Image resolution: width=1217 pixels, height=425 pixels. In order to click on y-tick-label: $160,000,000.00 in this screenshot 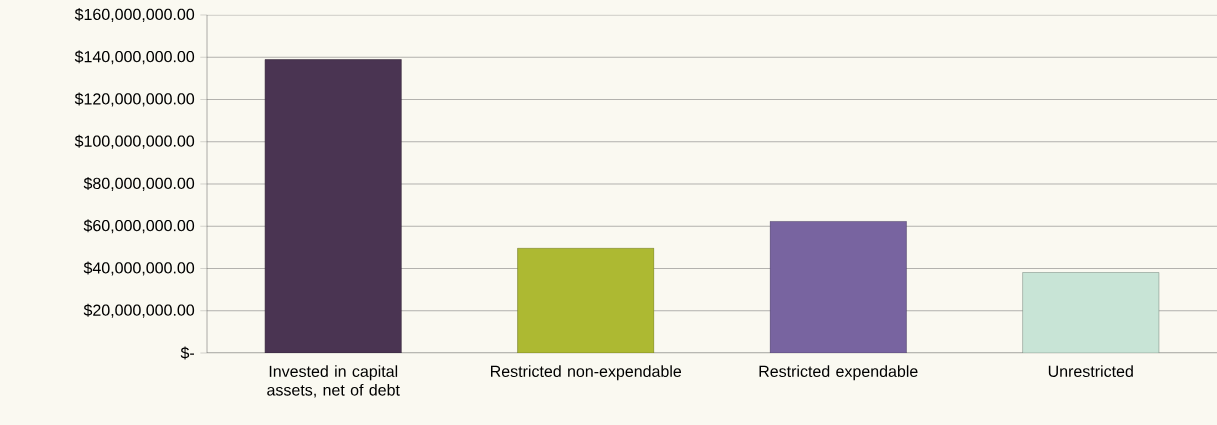, I will do `click(134, 15)`.